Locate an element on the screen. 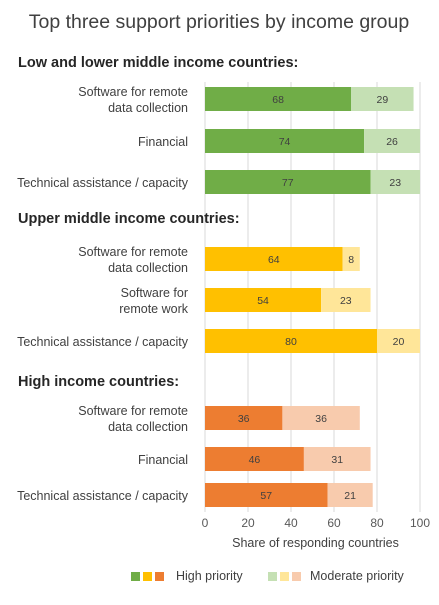  category-label: Software for is located at coordinates (154, 293).